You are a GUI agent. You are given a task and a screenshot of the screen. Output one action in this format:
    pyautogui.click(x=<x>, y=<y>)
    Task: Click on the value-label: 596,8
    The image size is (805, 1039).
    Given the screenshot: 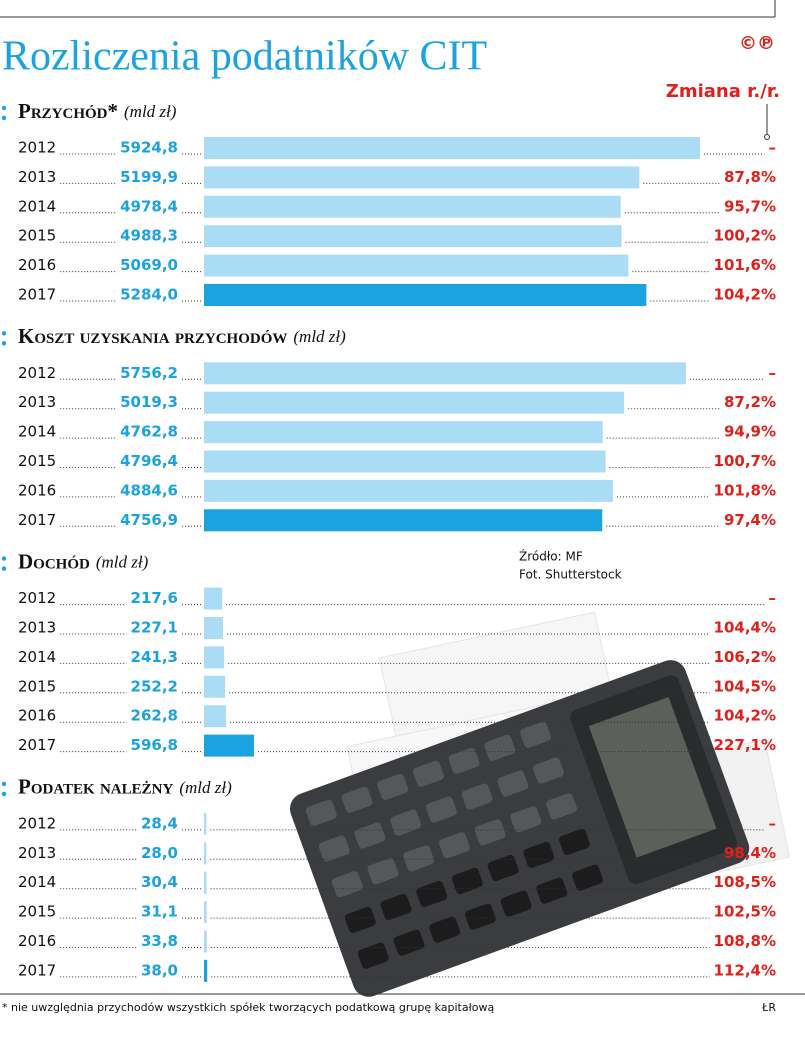 What is the action you would take?
    pyautogui.click(x=154, y=745)
    